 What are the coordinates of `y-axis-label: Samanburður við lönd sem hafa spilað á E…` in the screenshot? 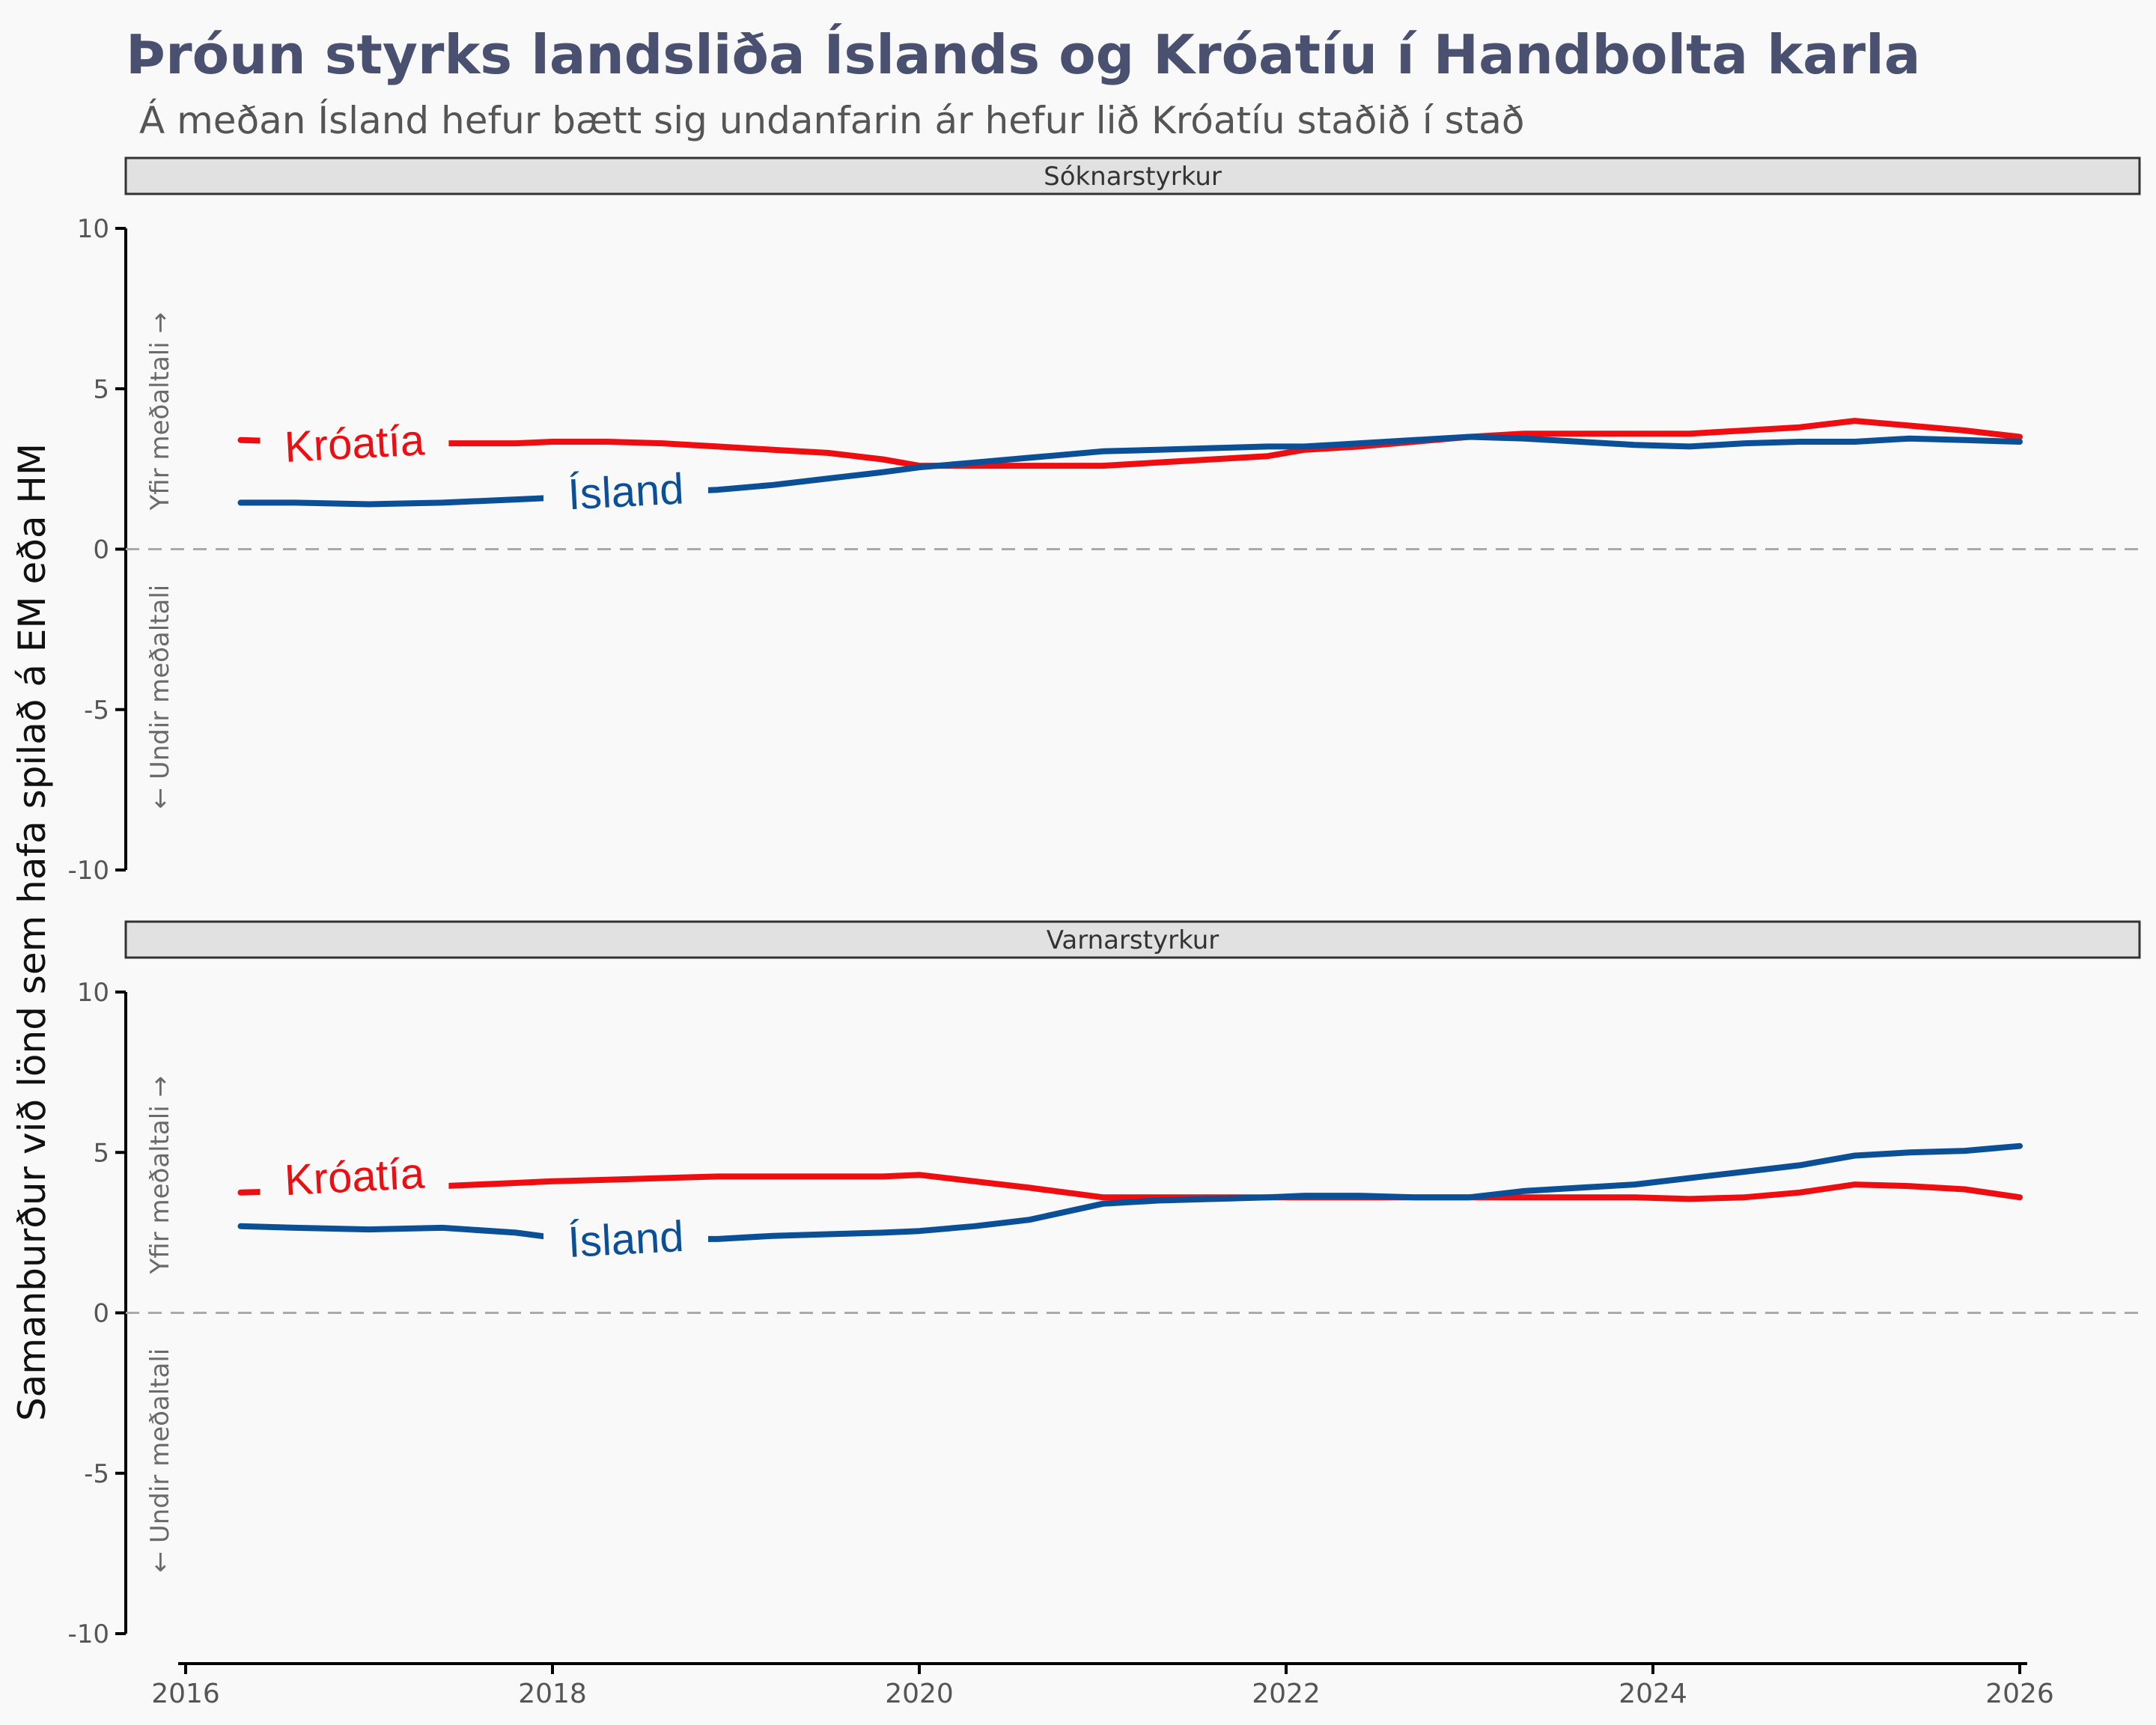 It's located at (32, 932).